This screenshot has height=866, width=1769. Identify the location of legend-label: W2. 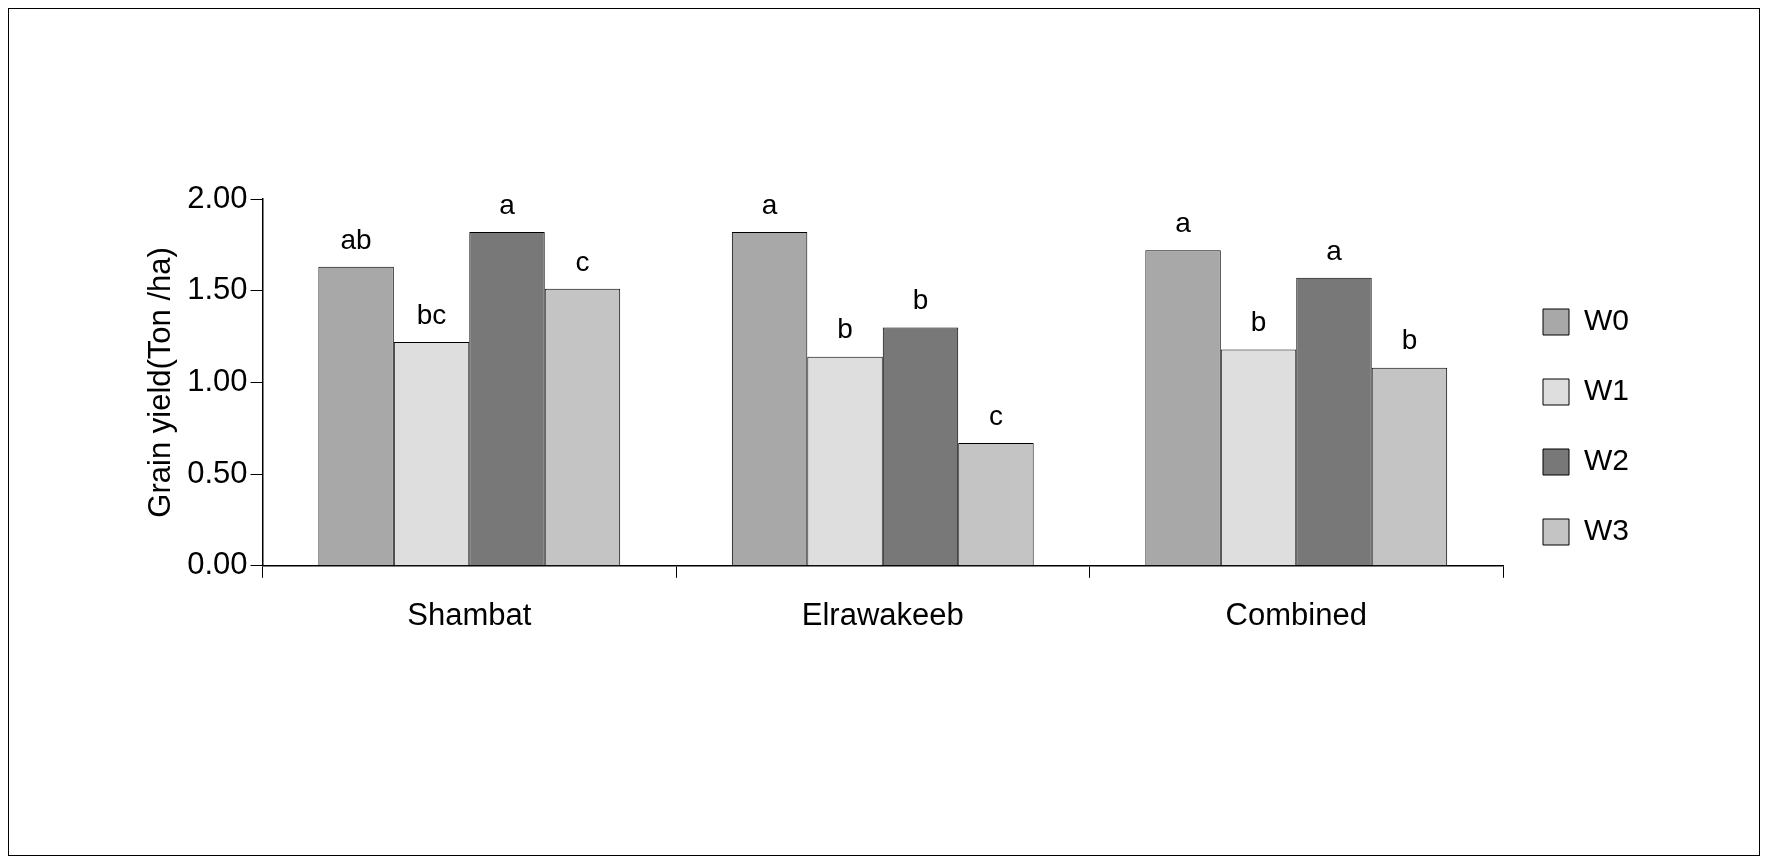
(1606, 460).